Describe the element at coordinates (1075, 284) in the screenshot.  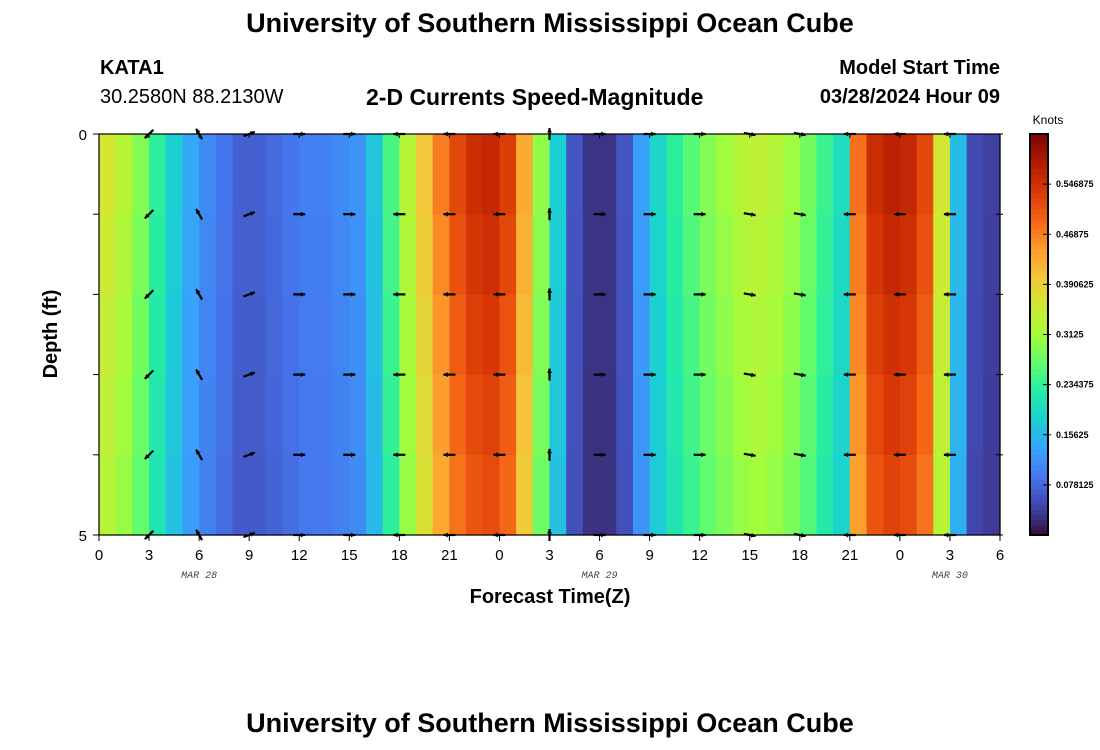
I see `colorbar-tick-label: 0.390625` at that location.